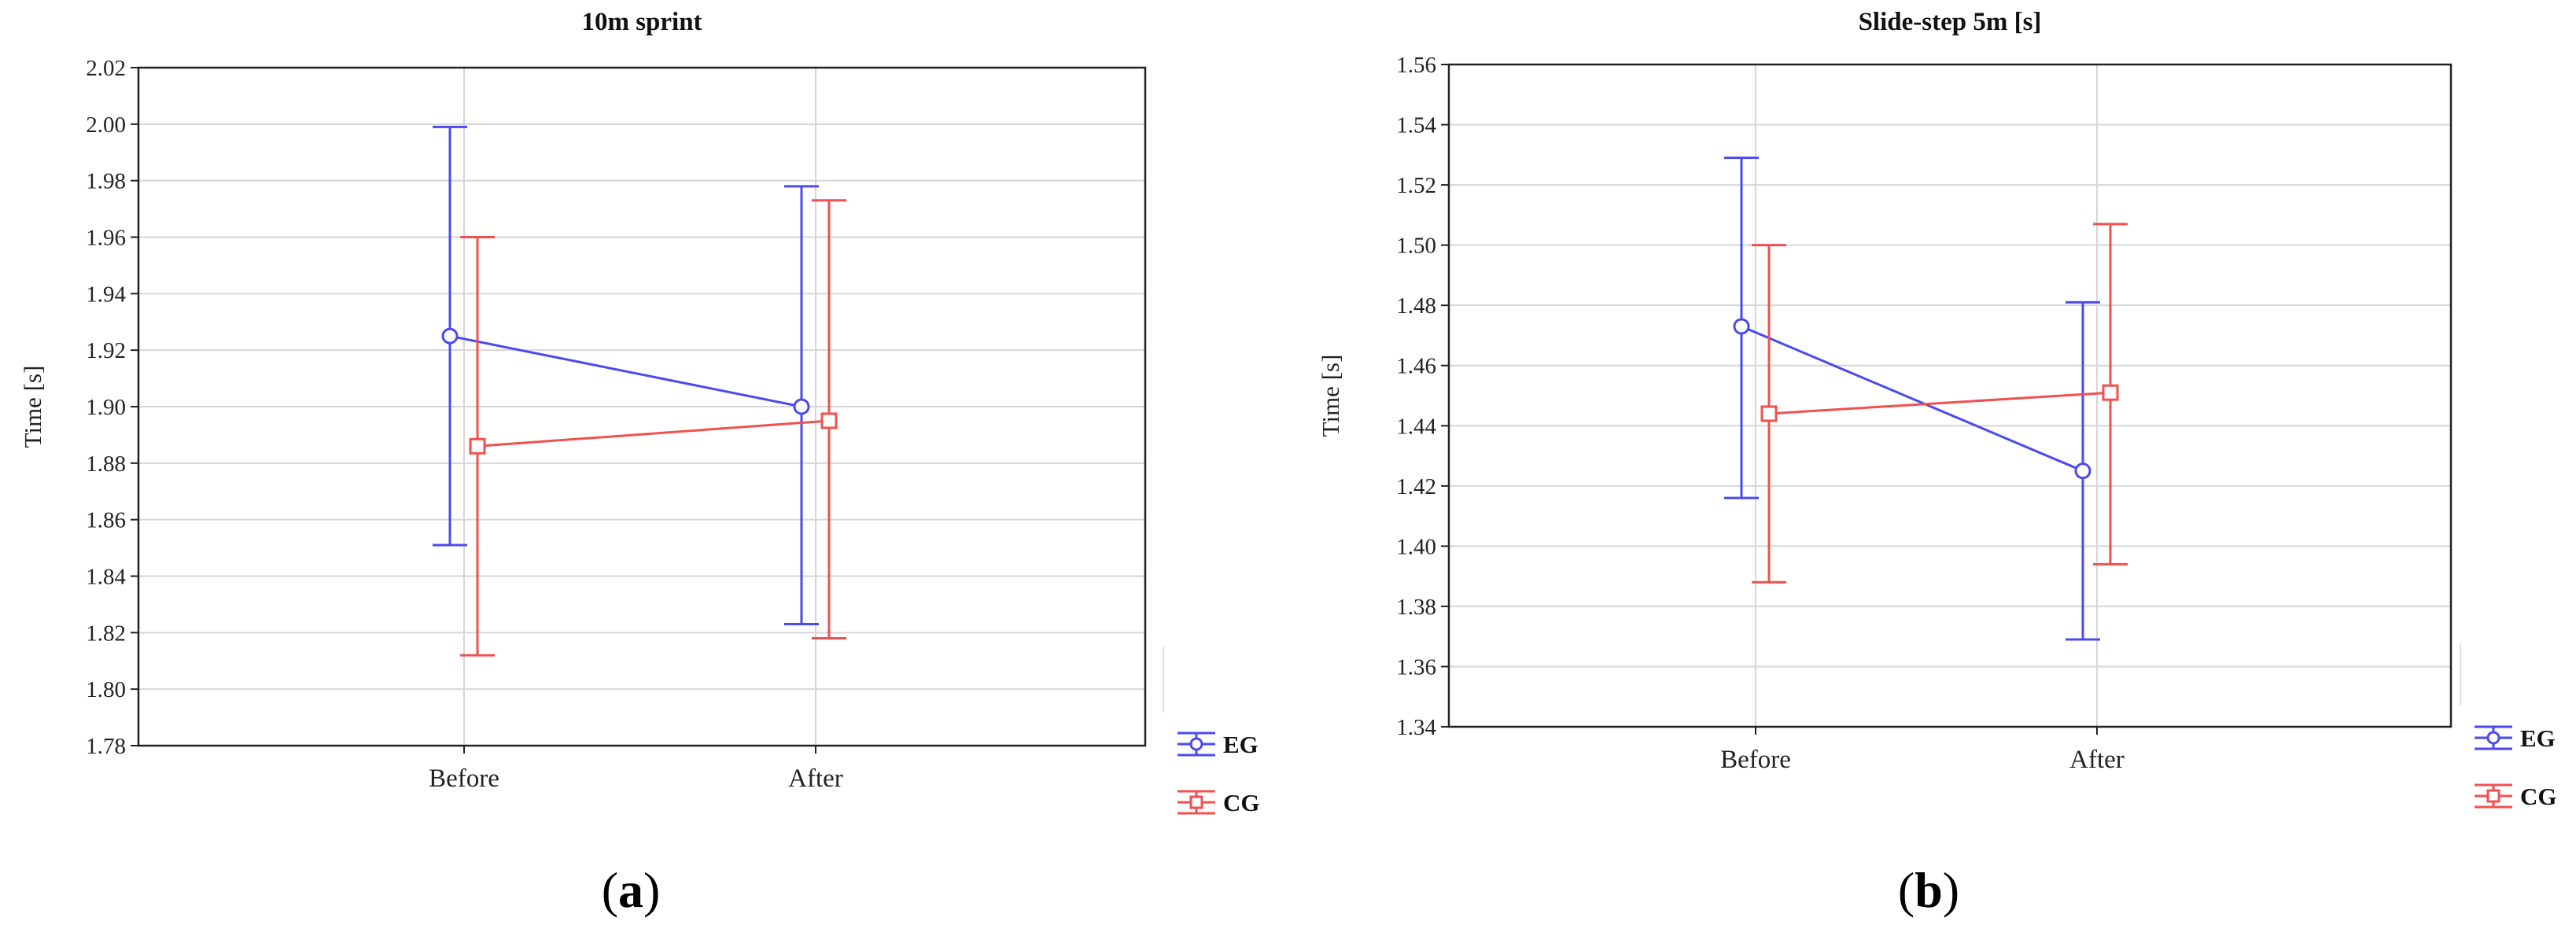  What do you see at coordinates (106, 464) in the screenshot?
I see `y-tick-label: 1.88` at bounding box center [106, 464].